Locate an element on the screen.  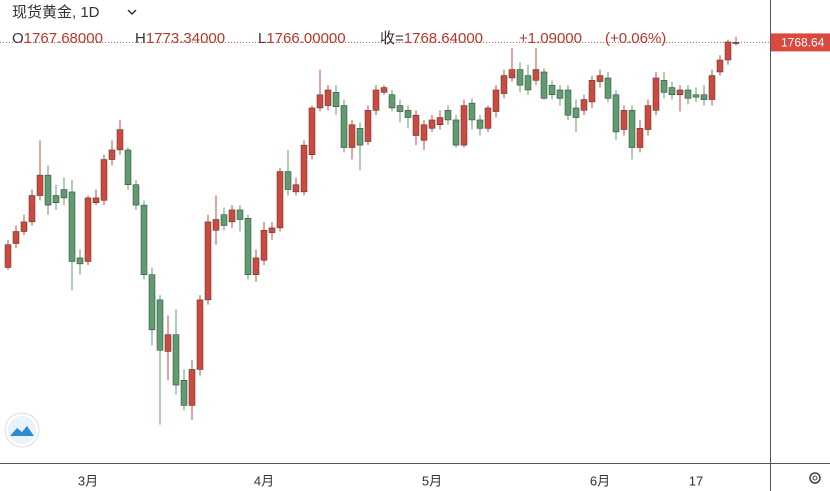
x-tick-label: 6月 is located at coordinates (600, 480).